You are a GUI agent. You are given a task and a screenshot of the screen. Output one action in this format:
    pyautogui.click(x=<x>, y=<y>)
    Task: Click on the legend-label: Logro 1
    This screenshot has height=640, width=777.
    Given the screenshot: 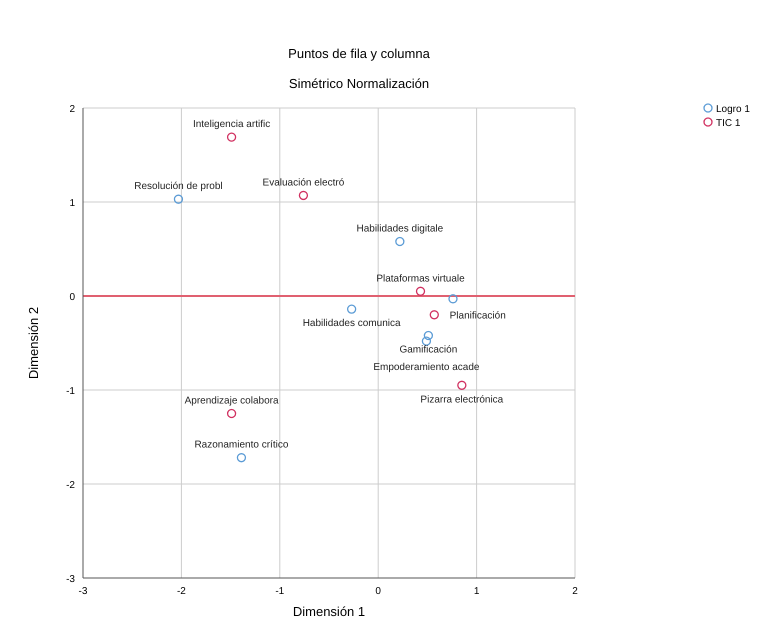 What is the action you would take?
    pyautogui.click(x=733, y=109)
    